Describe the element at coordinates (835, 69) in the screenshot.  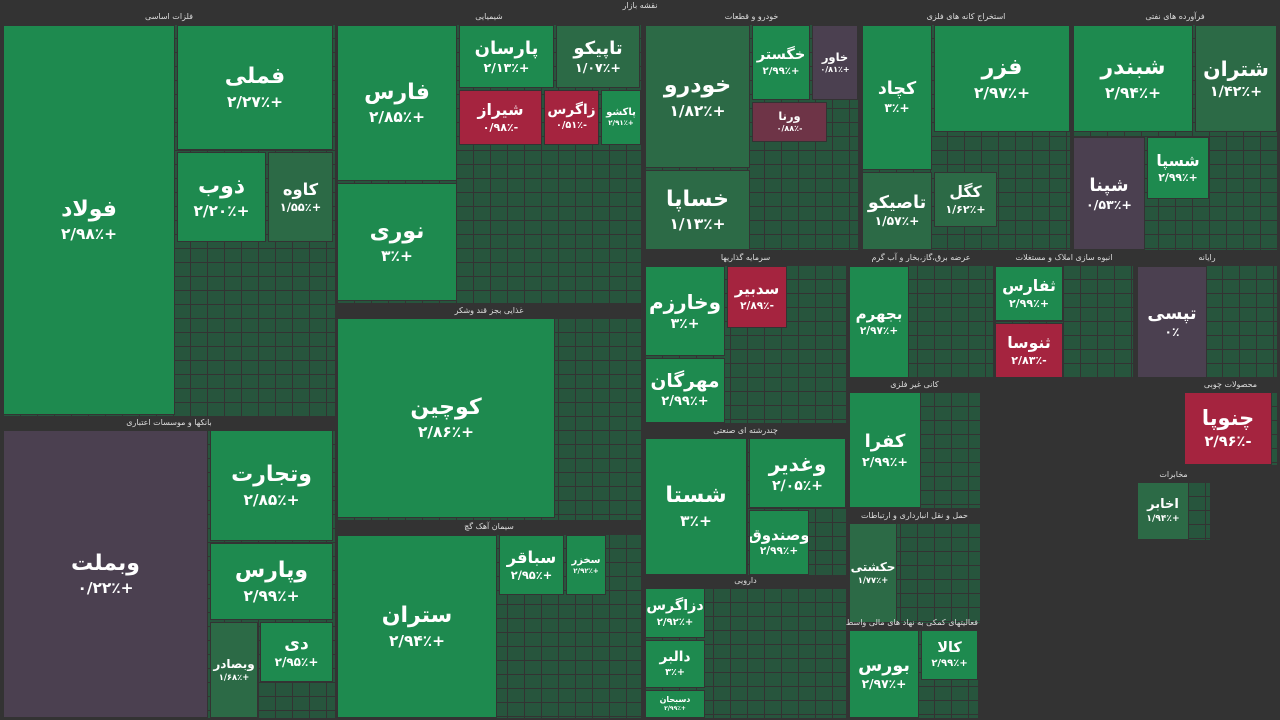
I see `stock-change: +۰/۸۱٪` at that location.